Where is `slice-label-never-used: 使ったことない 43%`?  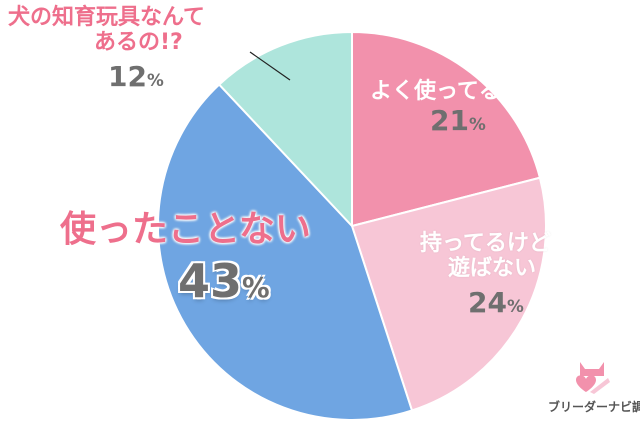 slice-label-never-used: 使ったことない 43% is located at coordinates (185, 258).